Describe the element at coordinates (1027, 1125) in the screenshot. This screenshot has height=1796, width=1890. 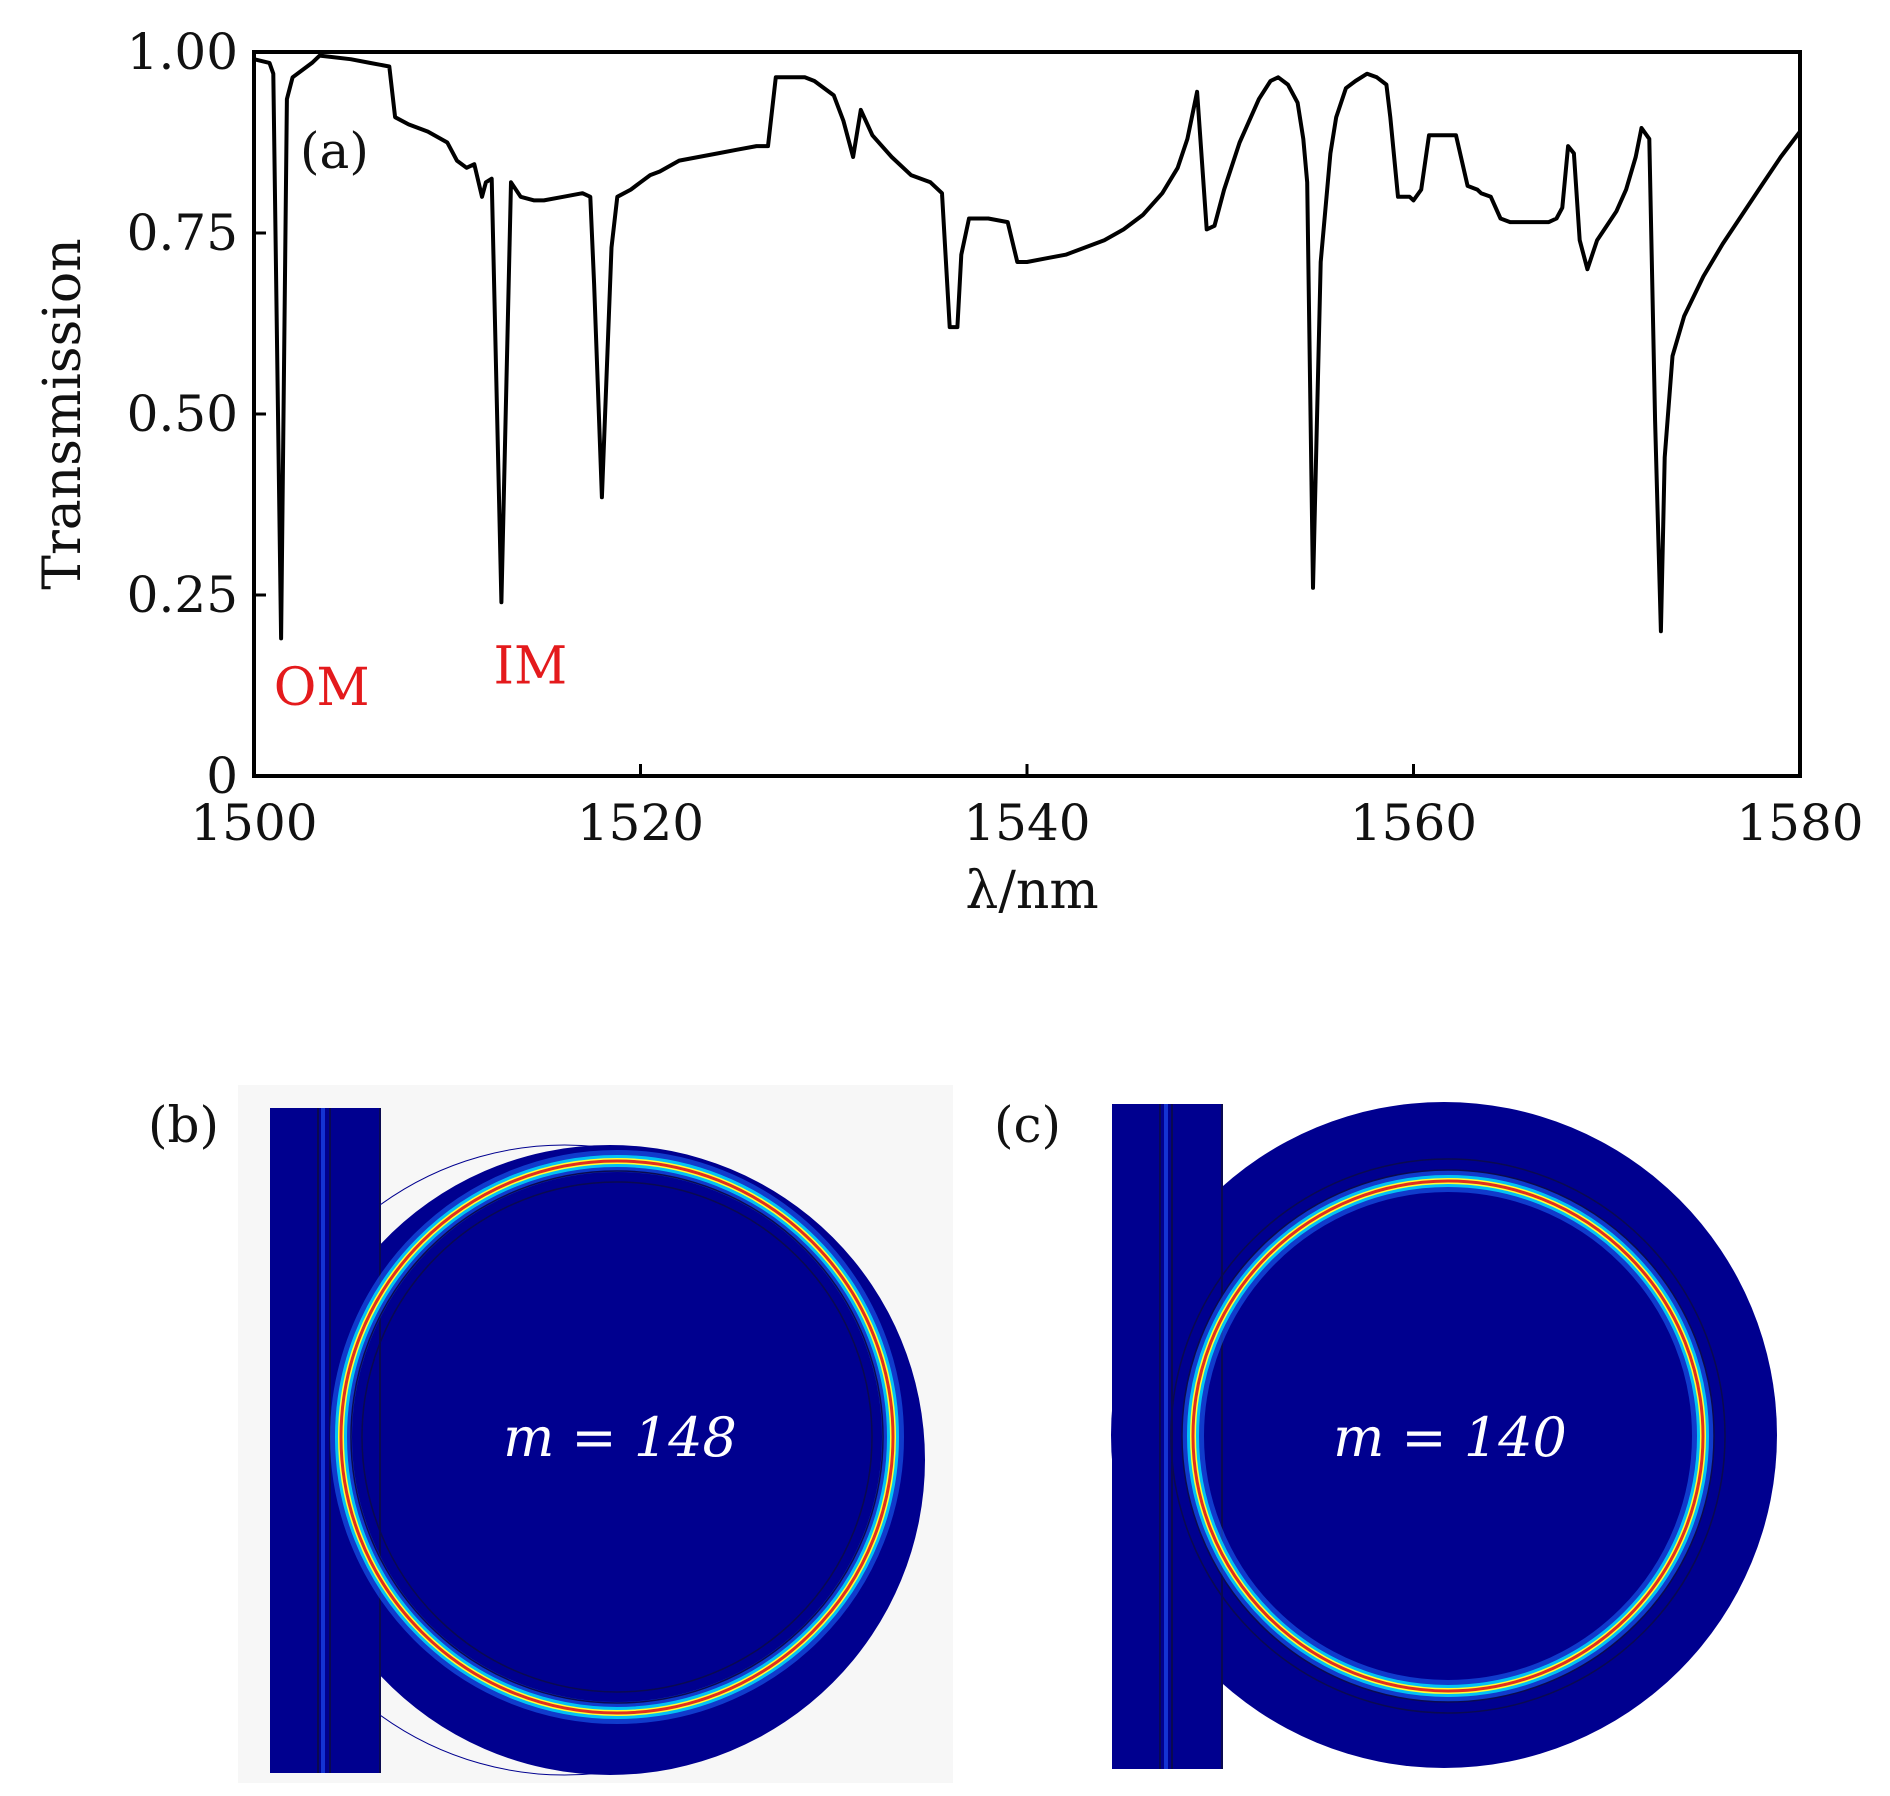
I see `panel-label-c: (c)` at that location.